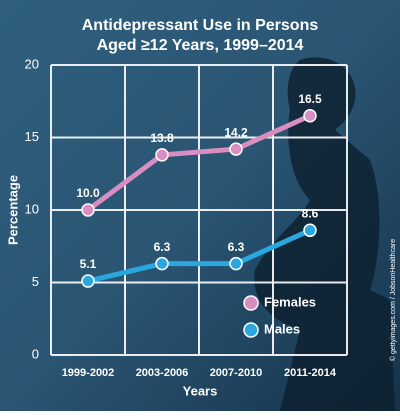 The width and height of the screenshot is (400, 416). Describe the element at coordinates (162, 373) in the screenshot. I see `x-tick-label: 2003-2006` at that location.